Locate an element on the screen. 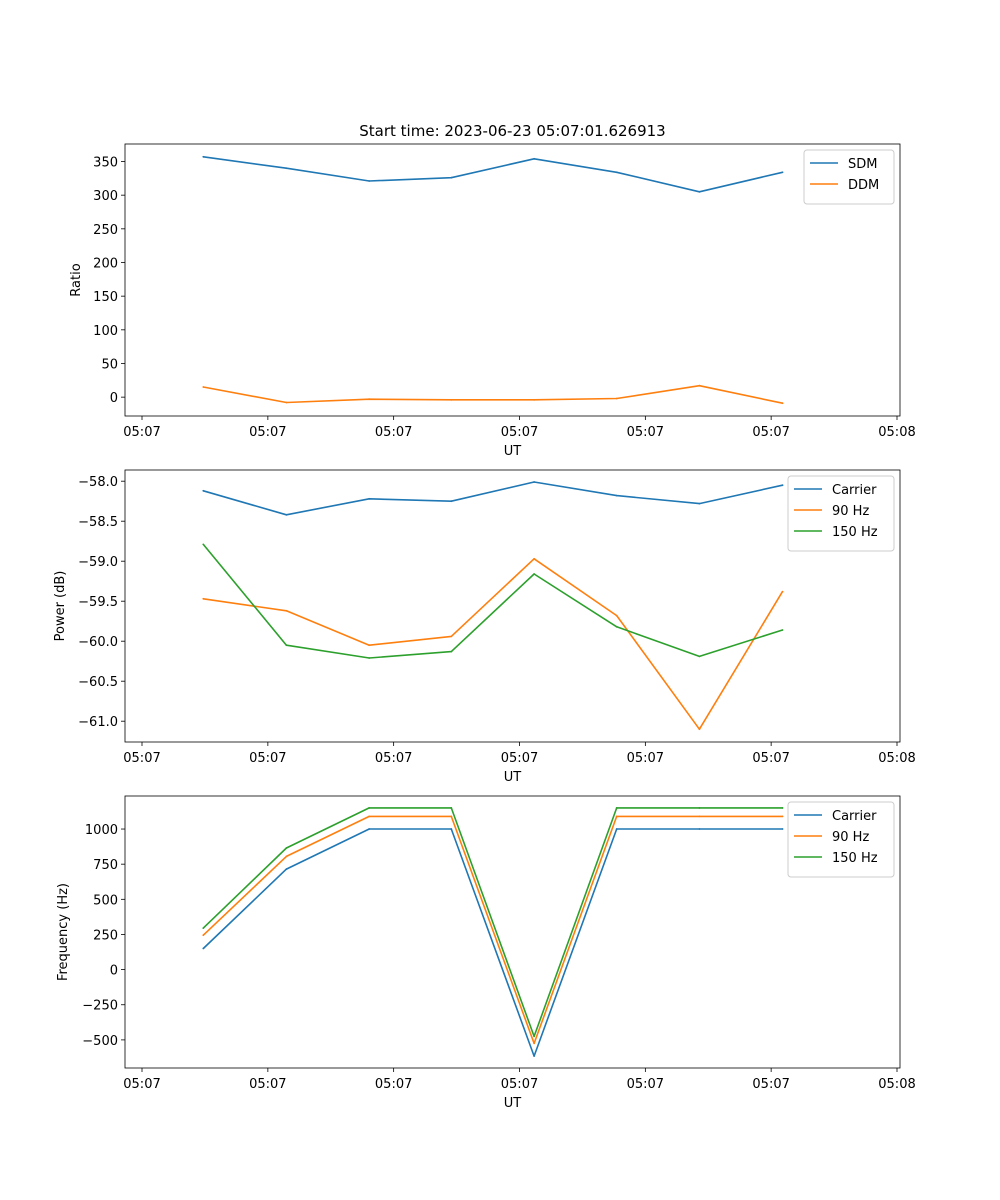 The width and height of the screenshot is (1000, 1200). y-tick-label: −59.0 is located at coordinates (98, 562).